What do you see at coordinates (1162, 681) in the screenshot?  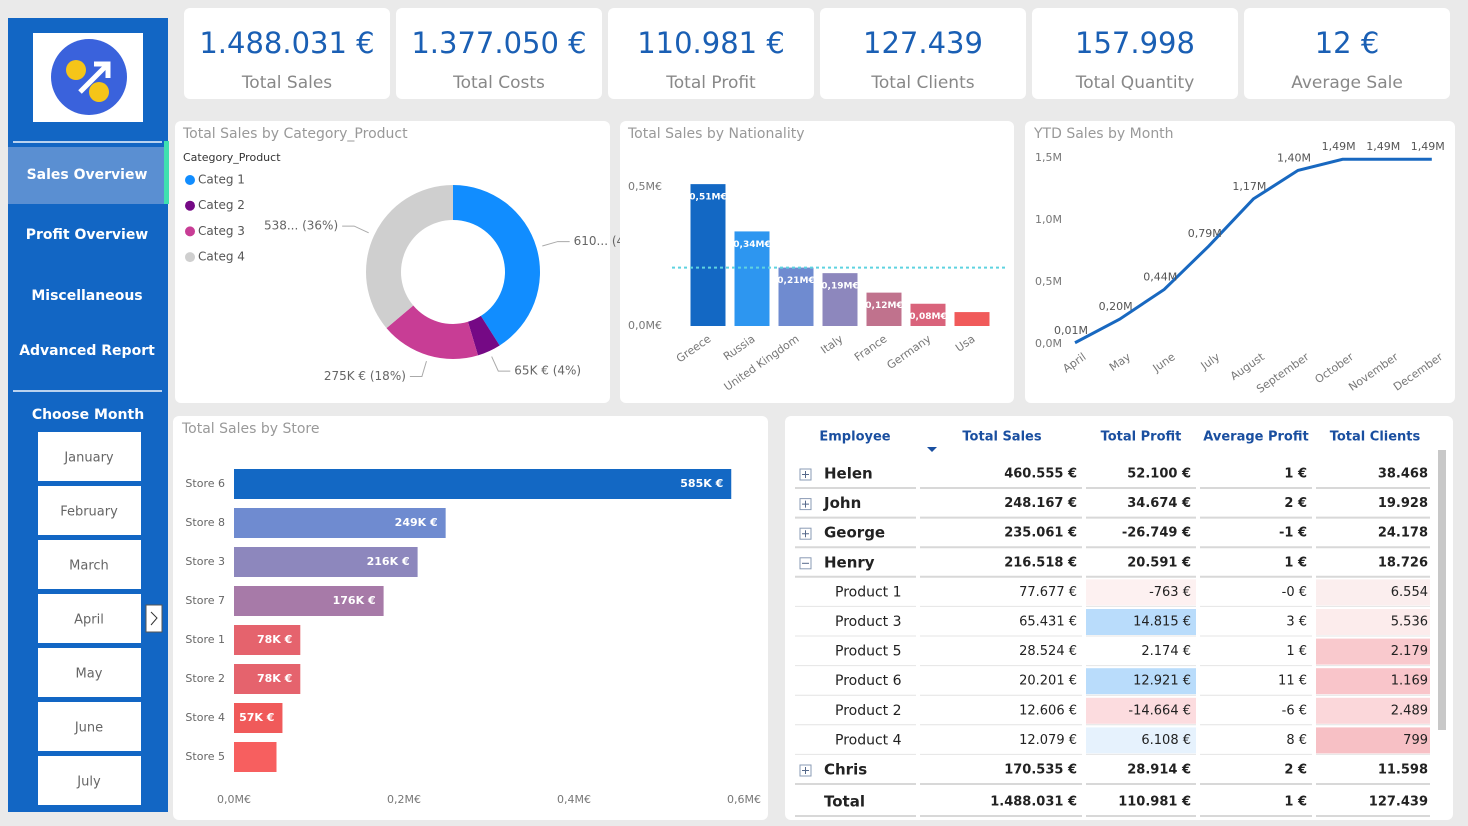 I see `table-cell: 12.921 €` at bounding box center [1162, 681].